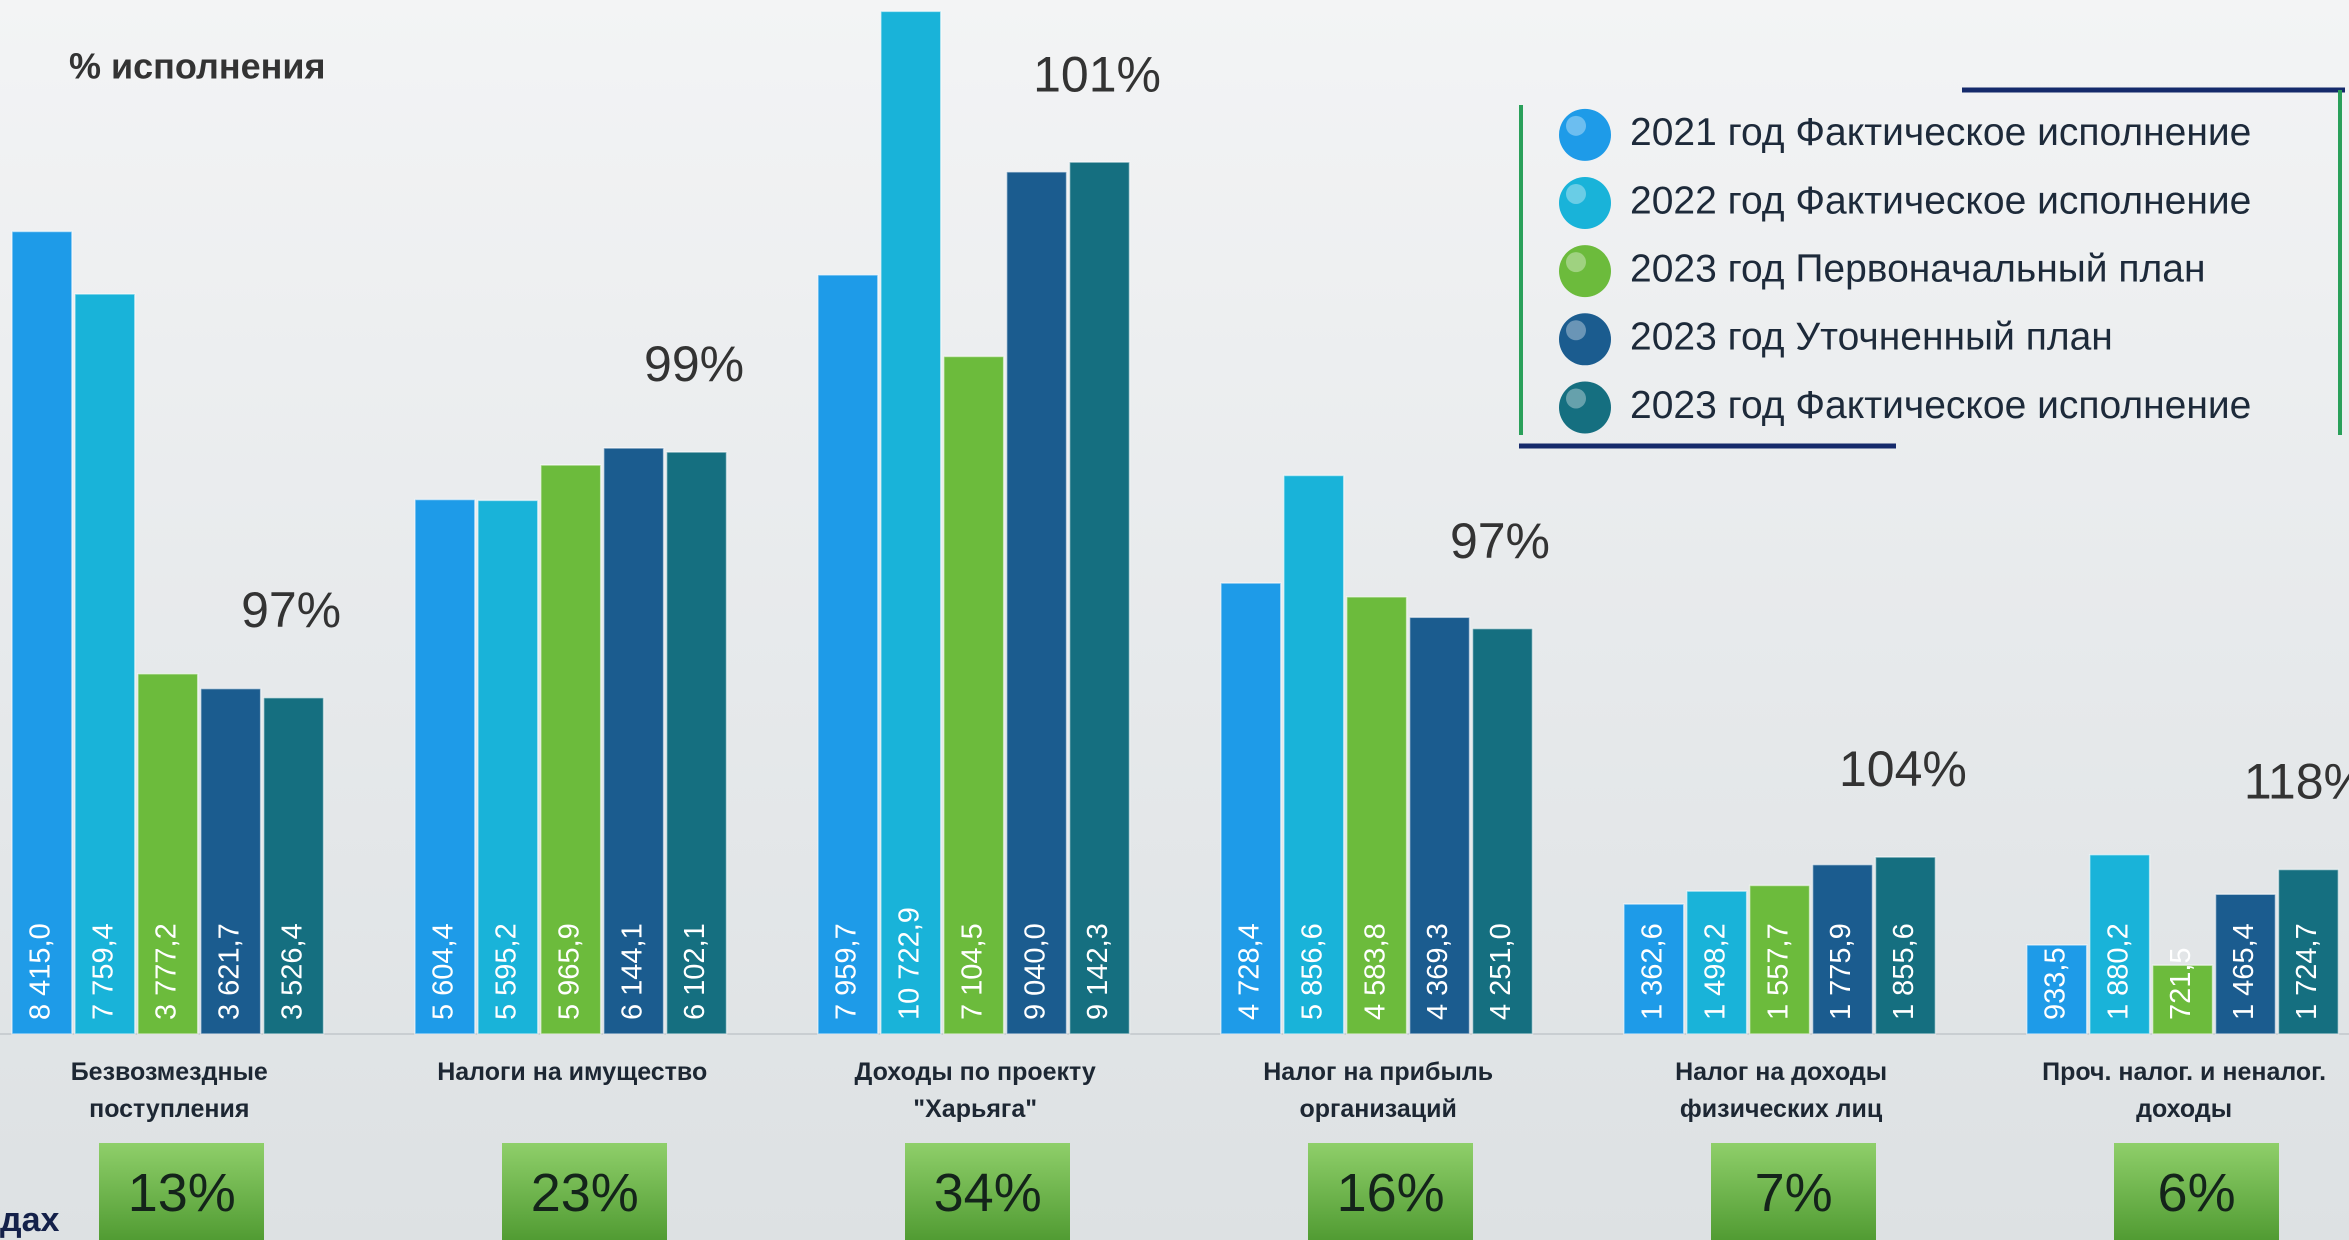 The width and height of the screenshot is (2349, 1240). I want to click on chart-title: % исполнения, so click(197, 66).